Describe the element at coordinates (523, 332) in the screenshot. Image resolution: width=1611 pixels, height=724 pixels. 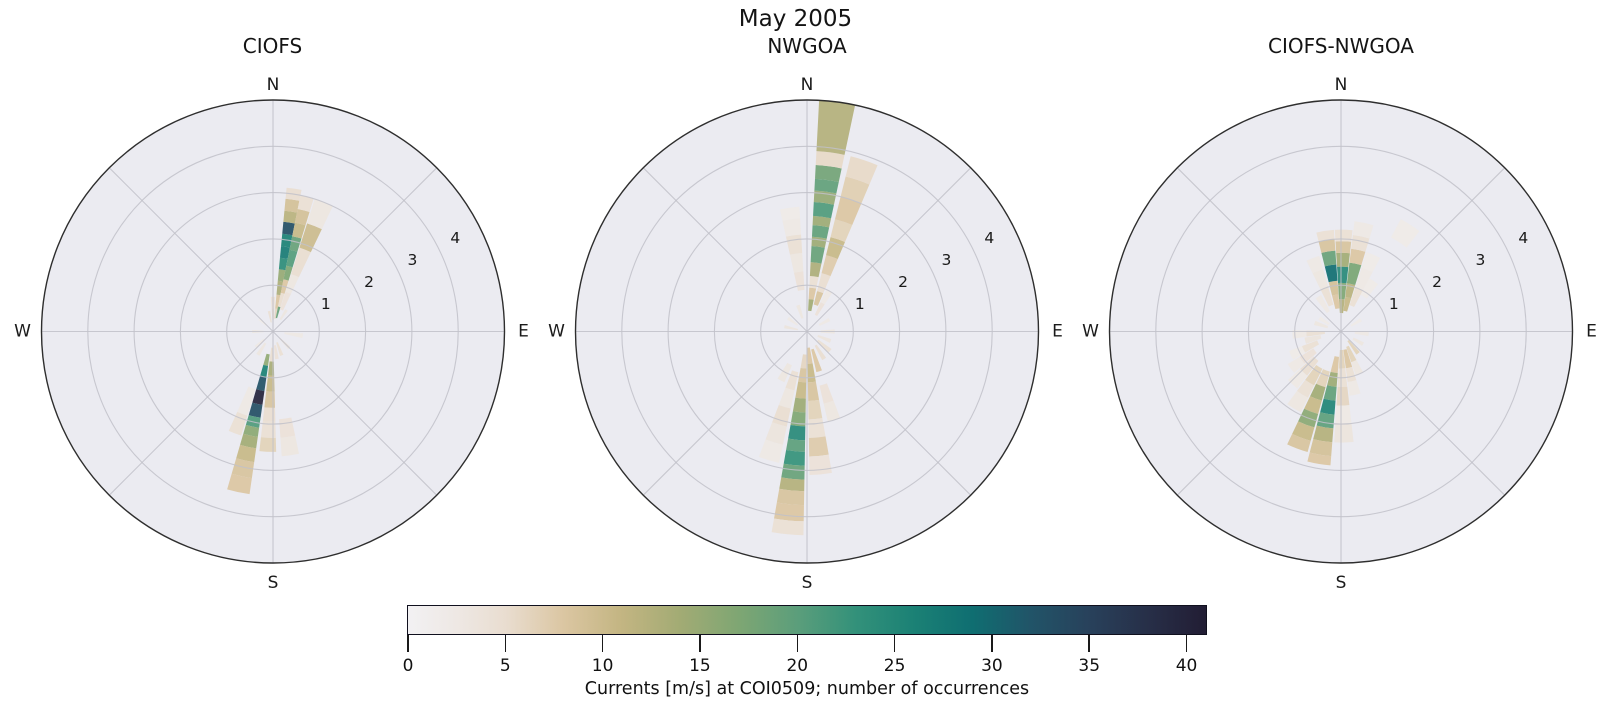
I see `compass-label-e: E` at that location.